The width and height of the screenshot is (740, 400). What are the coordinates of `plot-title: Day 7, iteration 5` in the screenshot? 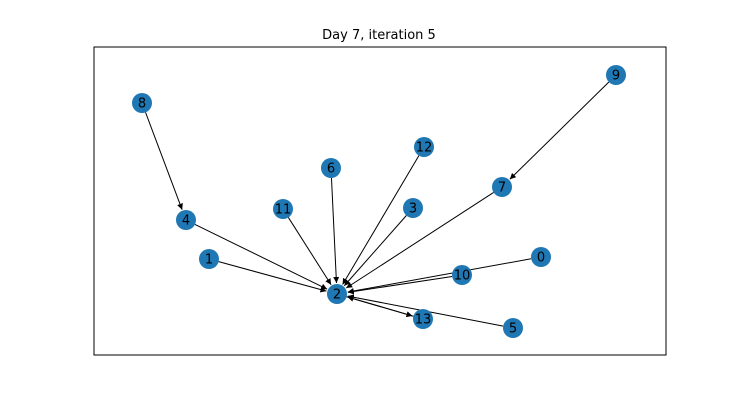 It's located at (379, 35).